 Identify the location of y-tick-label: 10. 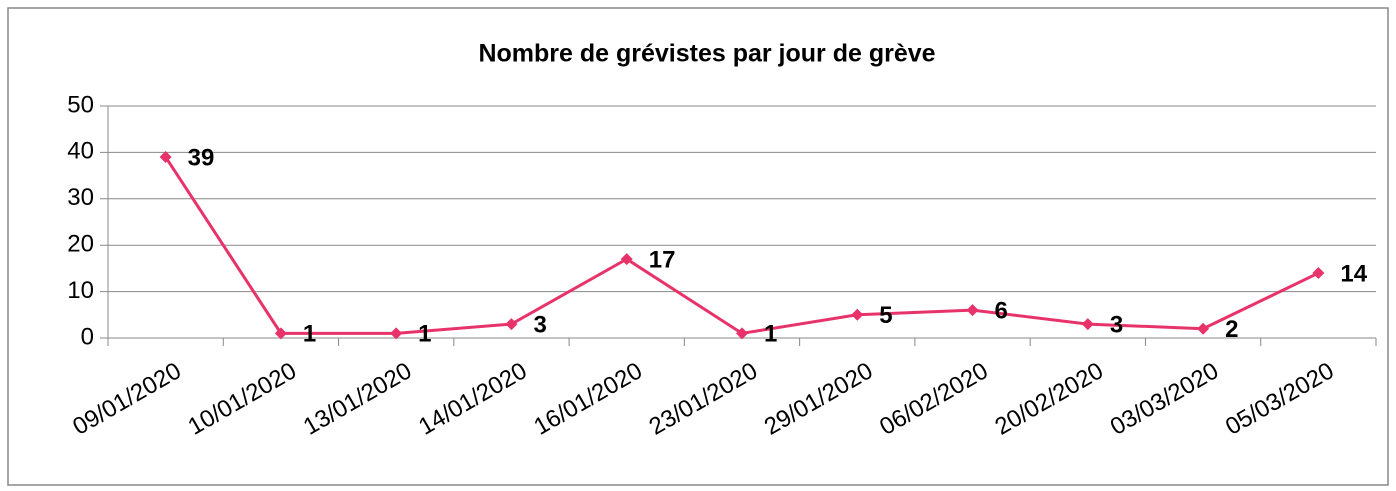
(80, 290).